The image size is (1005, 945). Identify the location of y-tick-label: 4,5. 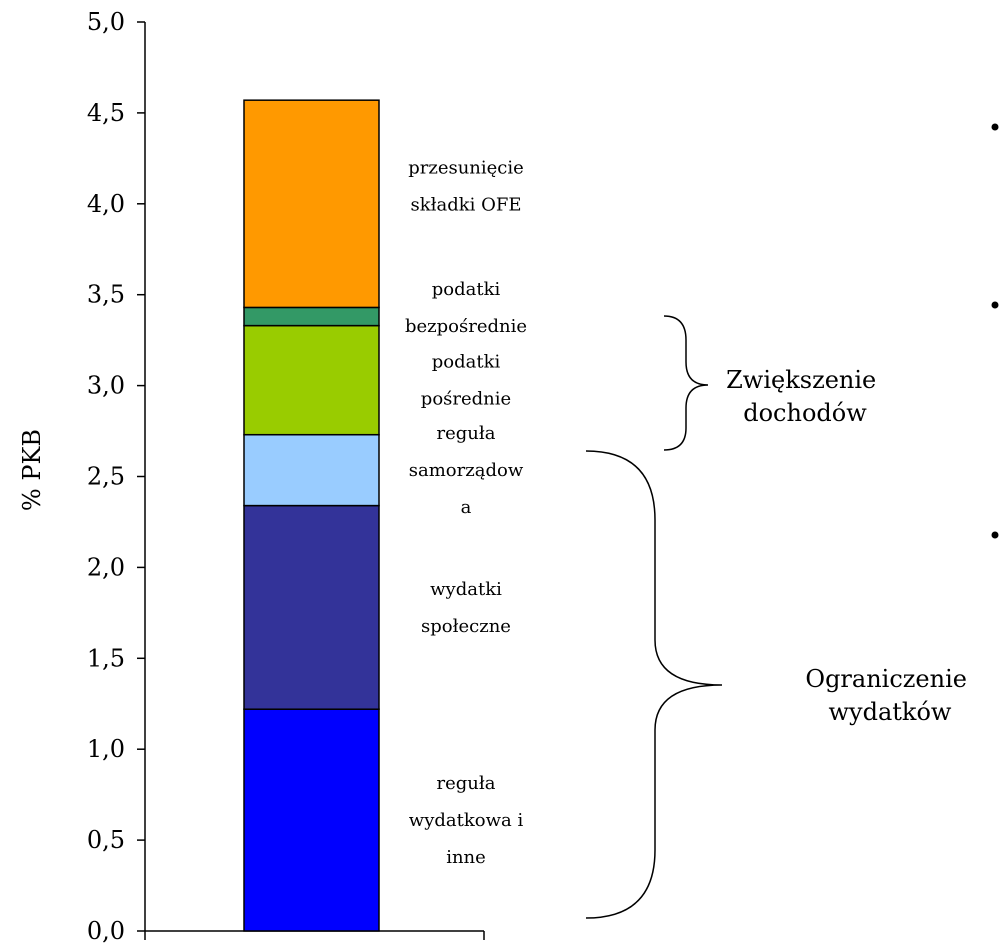
(106, 113).